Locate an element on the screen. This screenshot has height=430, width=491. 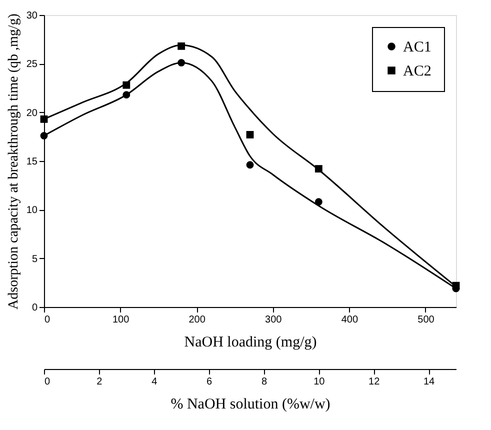
x-axis-title: NaOH loading (mg/g) is located at coordinates (250, 342).